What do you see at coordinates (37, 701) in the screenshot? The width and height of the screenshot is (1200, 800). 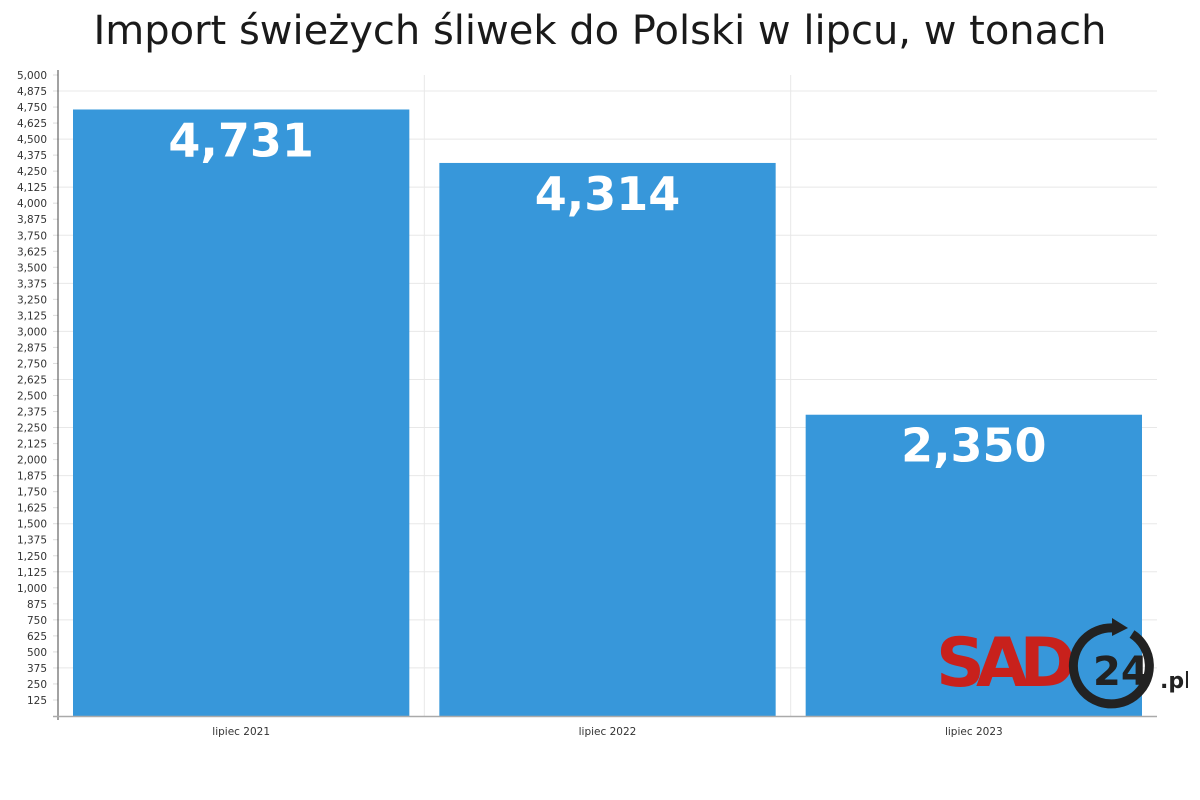 I see `y-tick-label: 125` at bounding box center [37, 701].